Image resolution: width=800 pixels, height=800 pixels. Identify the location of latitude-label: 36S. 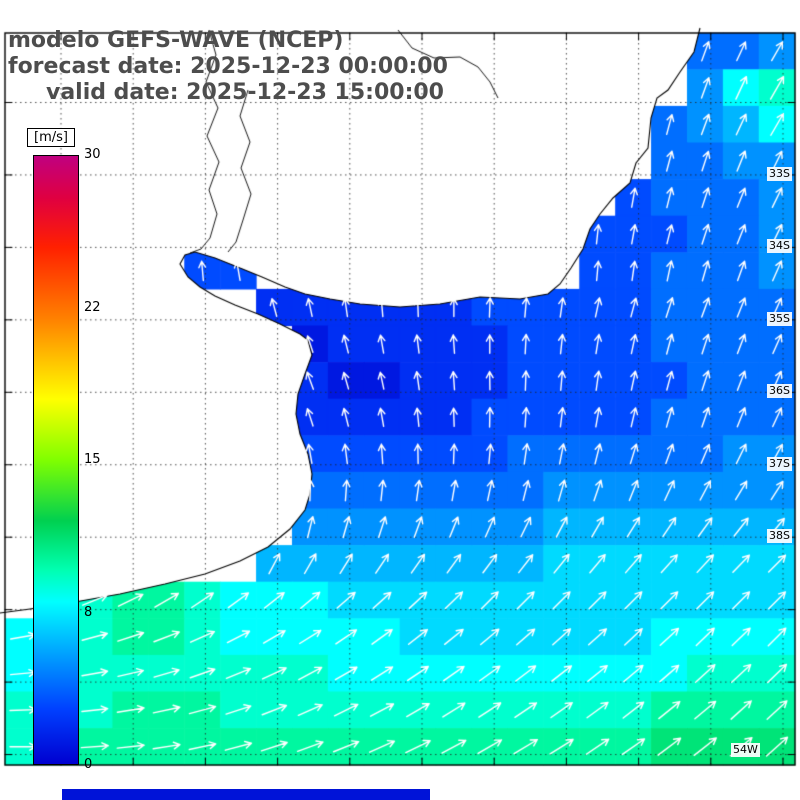
(779, 391).